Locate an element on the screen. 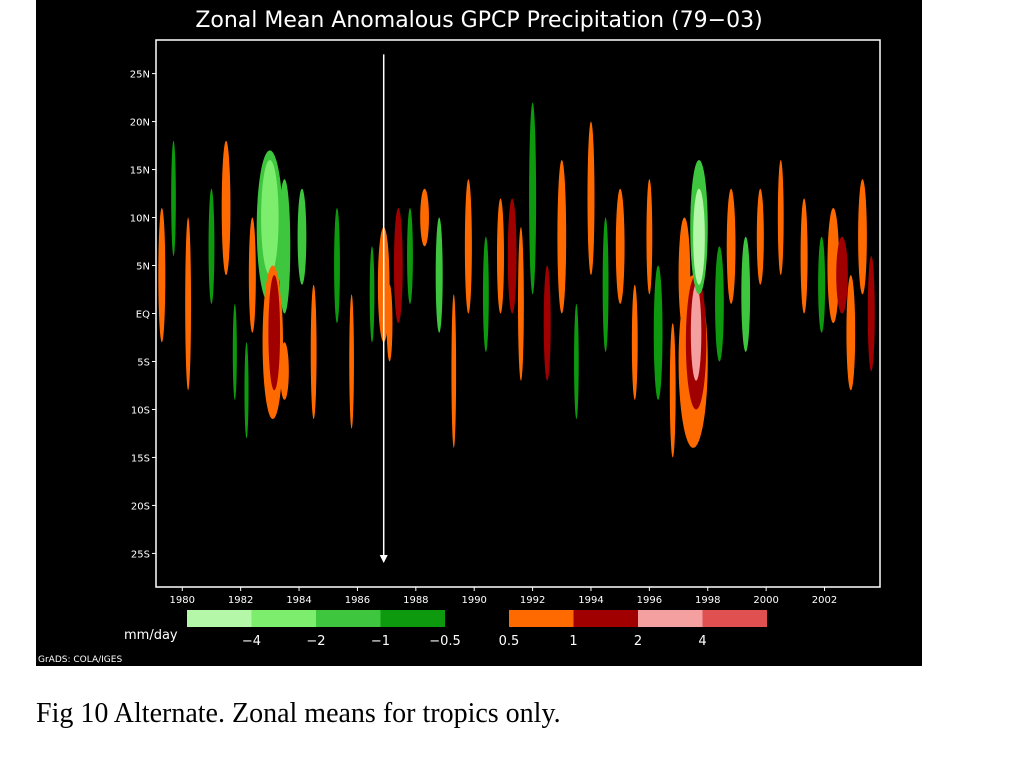 The image size is (1024, 768). x-tick-label: 2000 is located at coordinates (765, 600).